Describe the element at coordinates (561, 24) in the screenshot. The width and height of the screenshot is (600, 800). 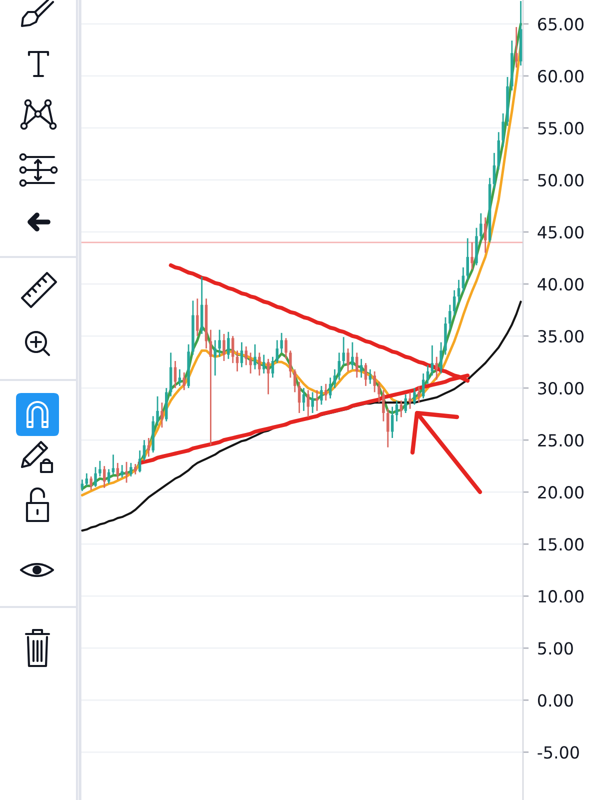
I see `y-tick-label: 65.00` at that location.